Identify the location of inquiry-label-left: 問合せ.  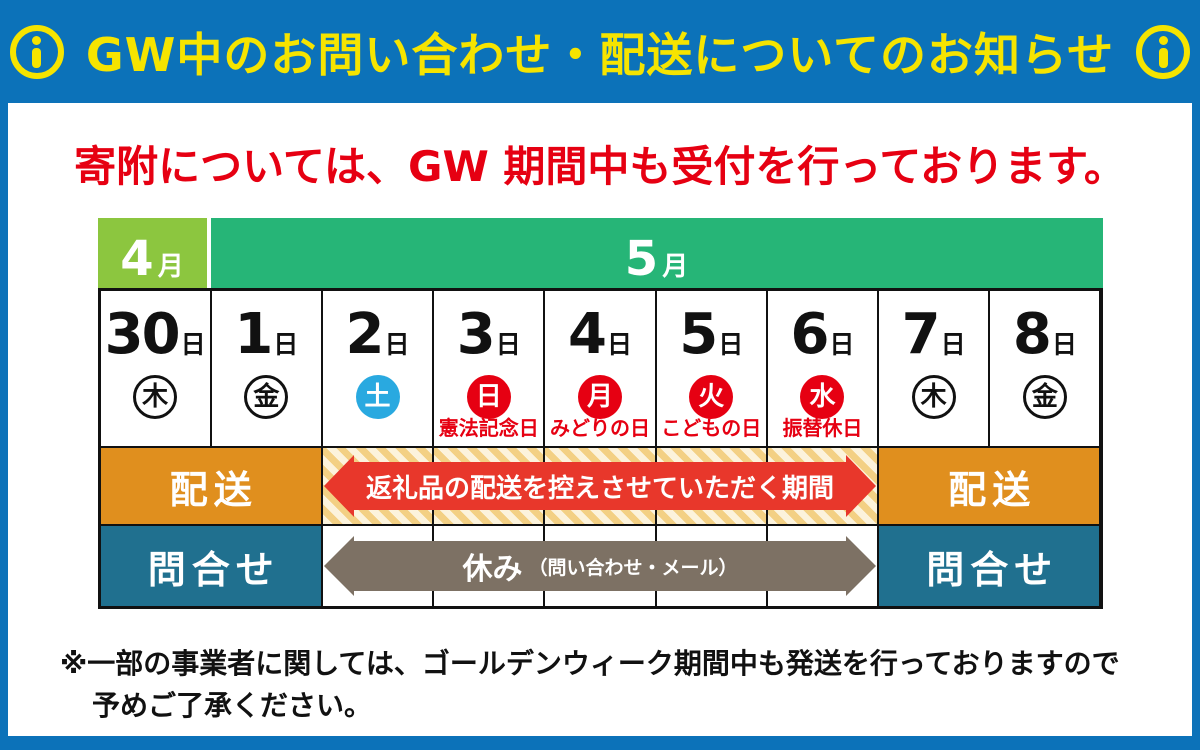
(210, 566).